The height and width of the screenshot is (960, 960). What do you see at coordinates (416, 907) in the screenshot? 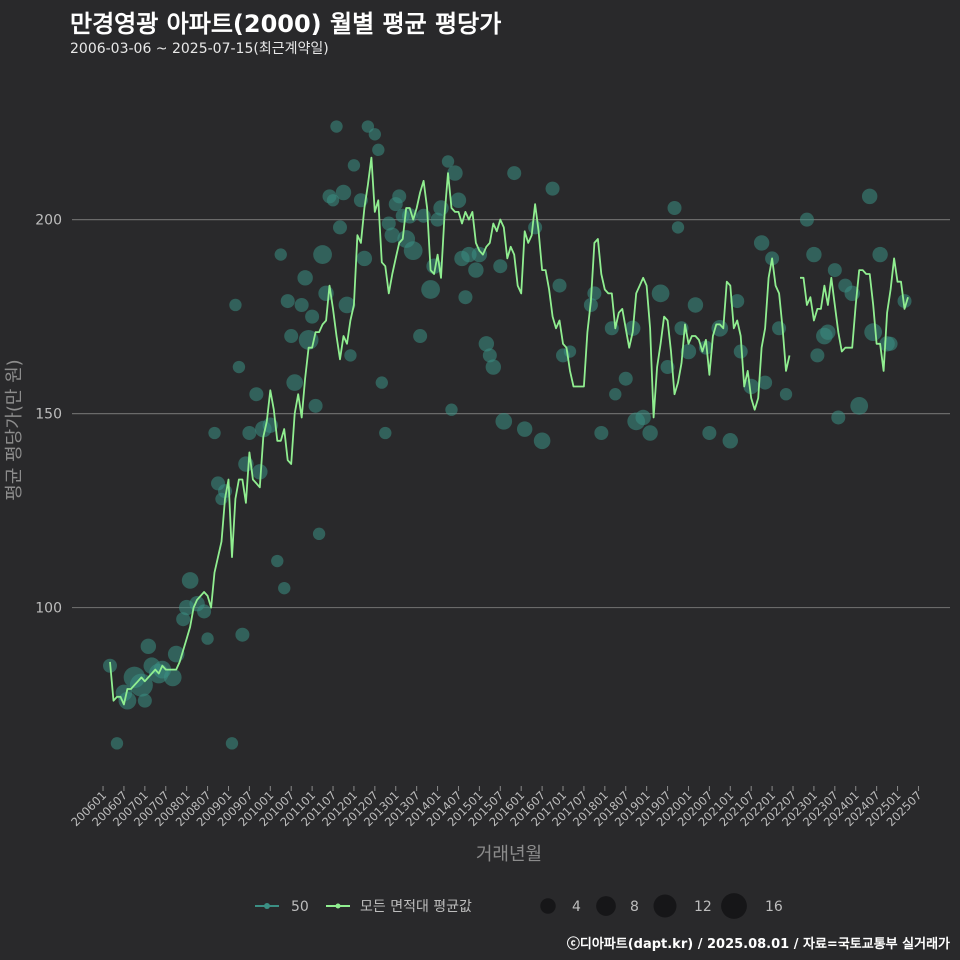
I see `legend-label-line: 모든 면적대 평균값` at bounding box center [416, 907].